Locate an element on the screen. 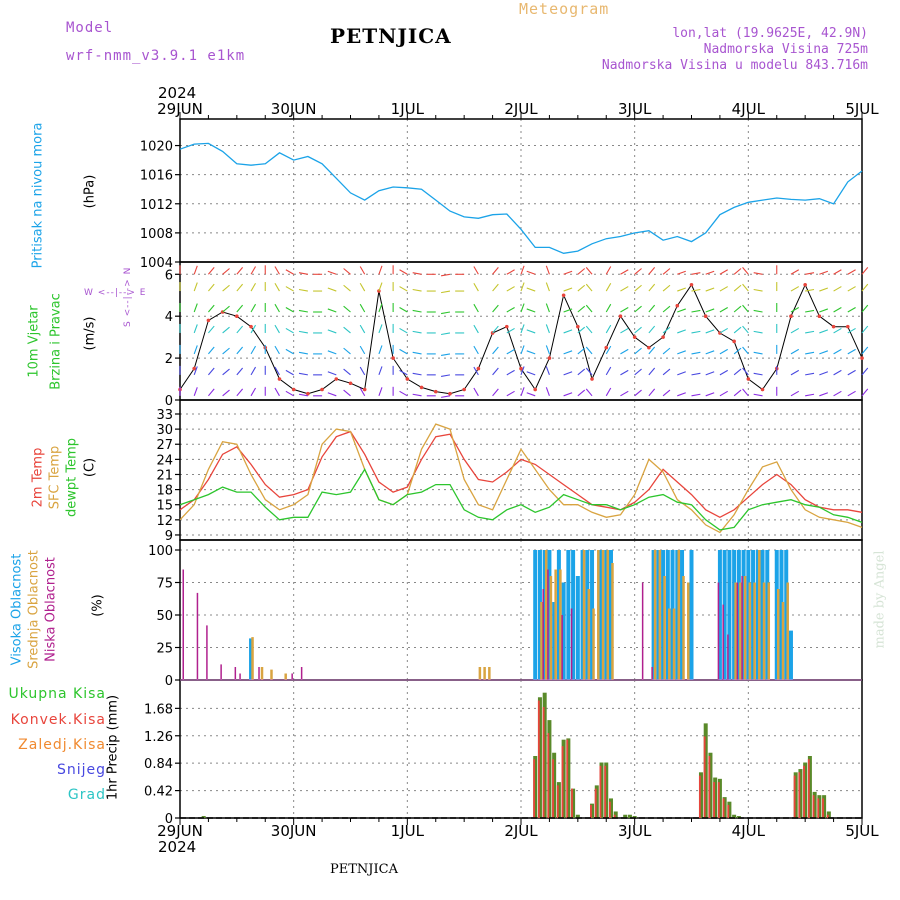 The width and height of the screenshot is (900, 900). model-elevation-text: Nadmorska Visina u modelu 843.716m is located at coordinates (734, 65).